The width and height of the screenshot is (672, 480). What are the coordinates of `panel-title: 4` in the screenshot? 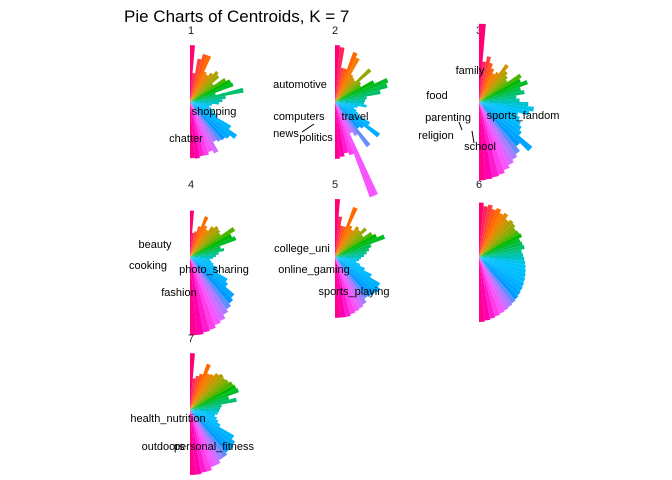 It's located at (191, 185).